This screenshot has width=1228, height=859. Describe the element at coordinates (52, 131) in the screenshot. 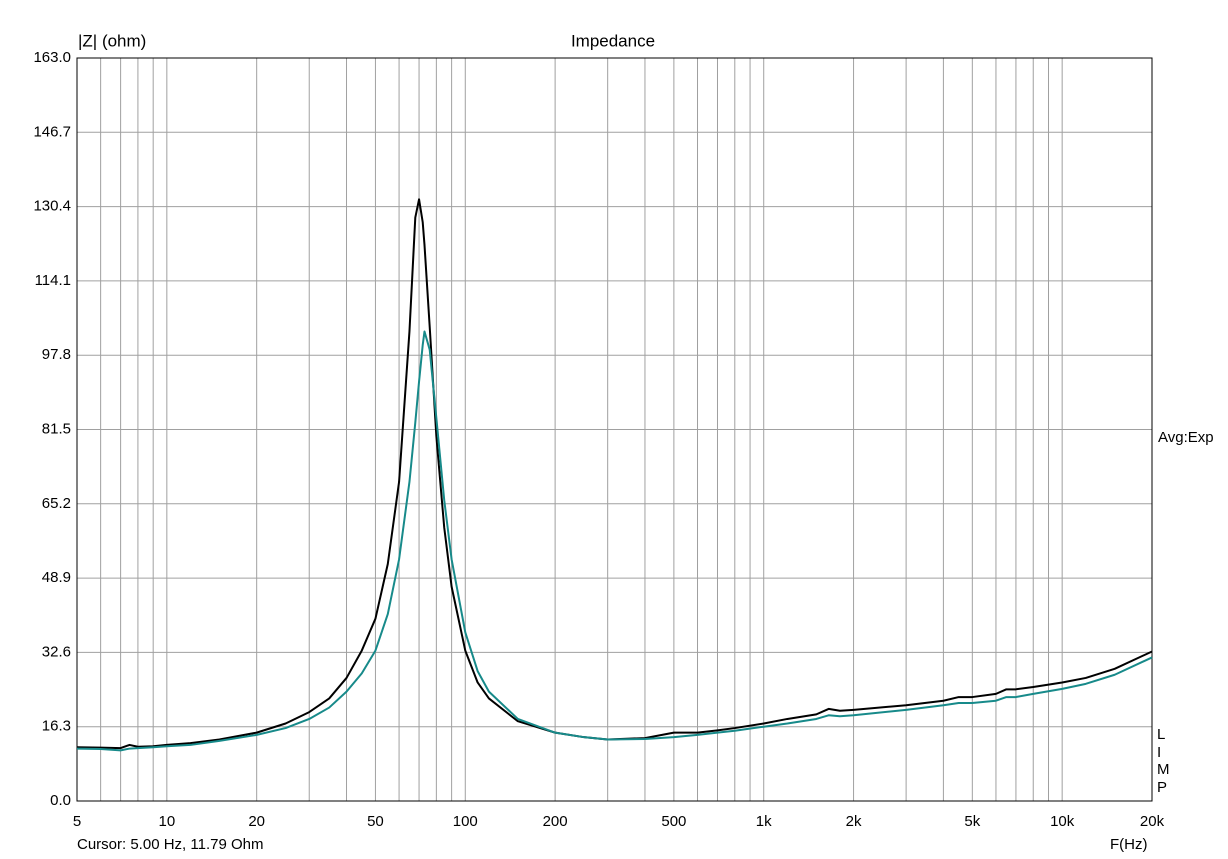

I see `y-tick-label: 146.7` at that location.